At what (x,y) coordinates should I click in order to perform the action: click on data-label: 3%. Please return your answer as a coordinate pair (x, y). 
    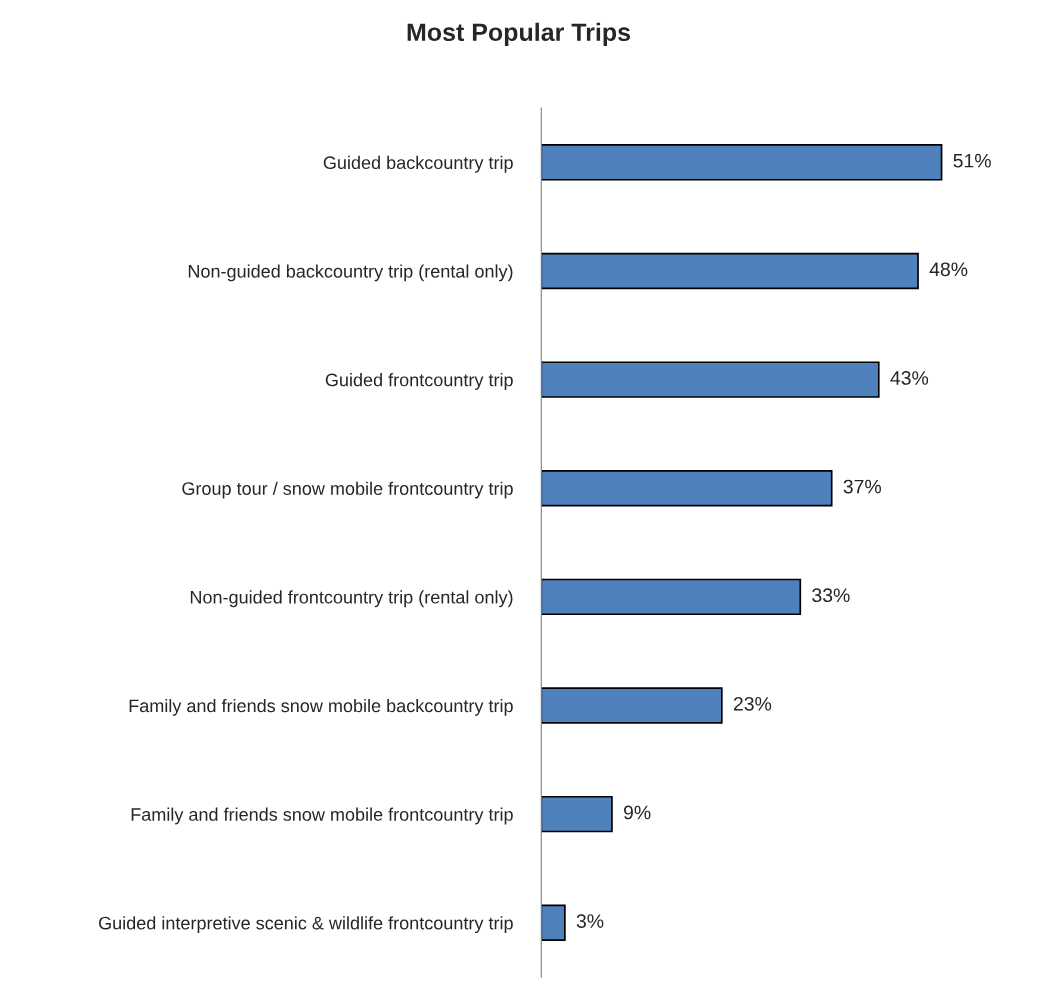
    Looking at the image, I should click on (590, 921).